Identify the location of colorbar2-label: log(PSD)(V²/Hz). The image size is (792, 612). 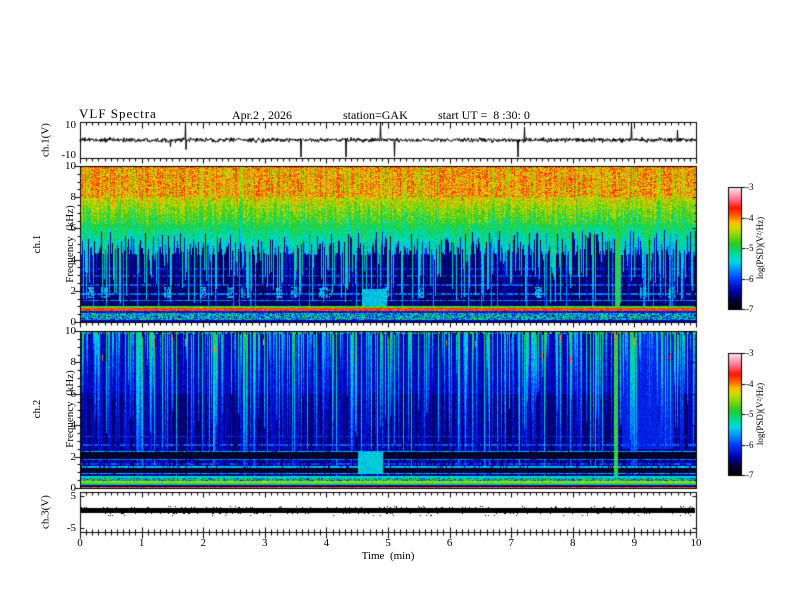
(760, 414).